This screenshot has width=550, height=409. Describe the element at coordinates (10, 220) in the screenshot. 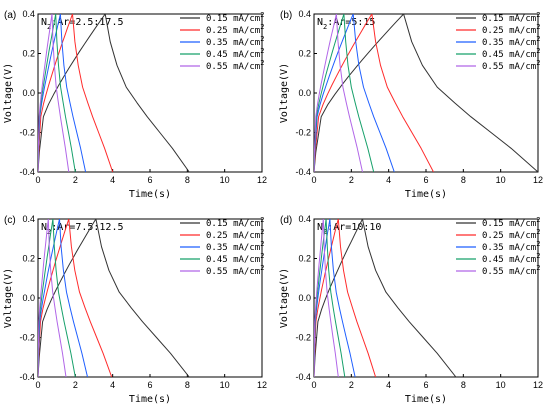

I see `panel-label: (c)` at that location.